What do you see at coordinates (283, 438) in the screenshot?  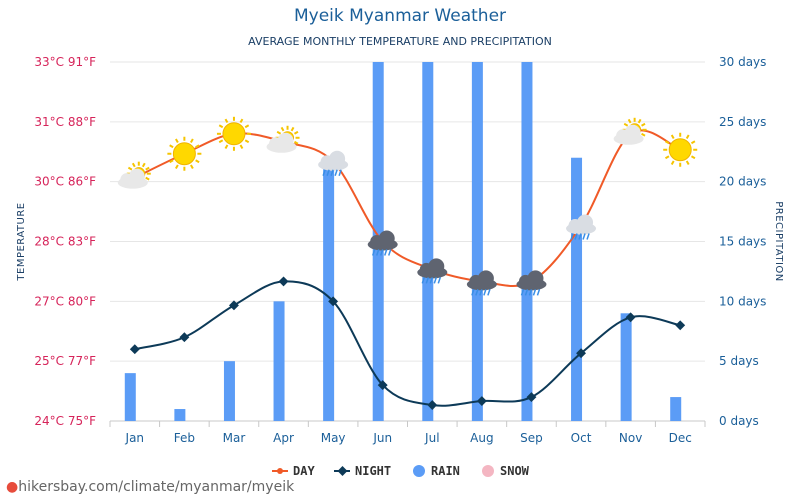 I see `x-tick-label: Apr` at bounding box center [283, 438].